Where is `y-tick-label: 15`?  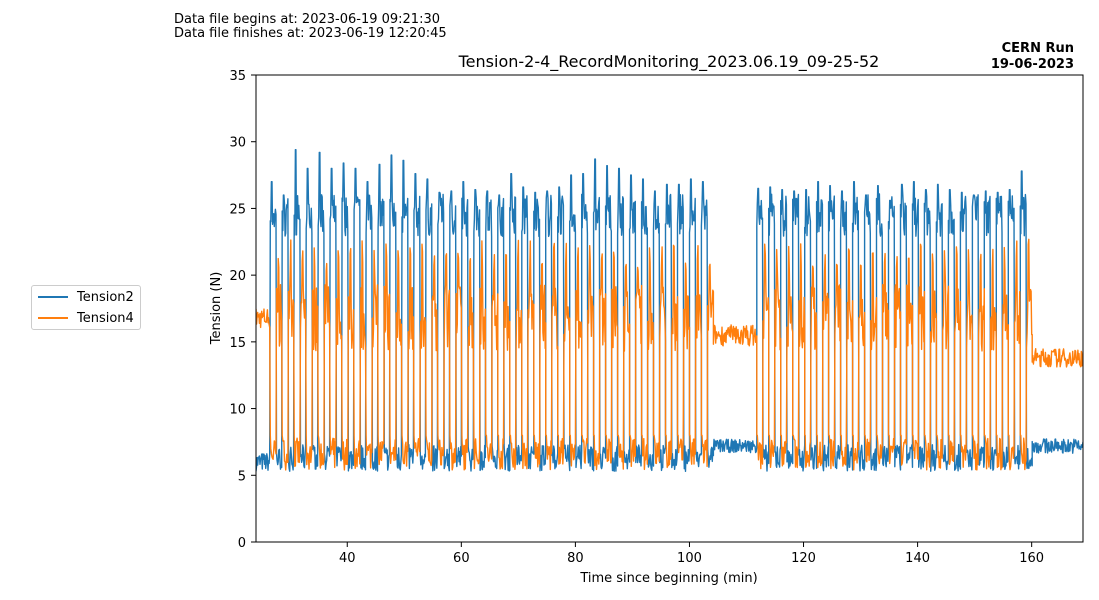
y-tick-label: 15 is located at coordinates (237, 343).